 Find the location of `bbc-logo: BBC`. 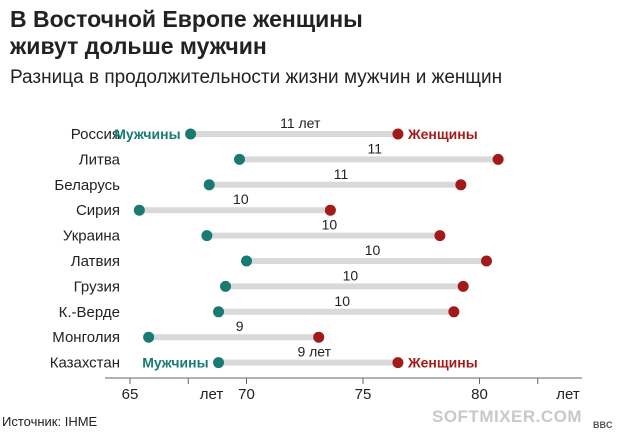

bbc-logo: BBC is located at coordinates (603, 425).